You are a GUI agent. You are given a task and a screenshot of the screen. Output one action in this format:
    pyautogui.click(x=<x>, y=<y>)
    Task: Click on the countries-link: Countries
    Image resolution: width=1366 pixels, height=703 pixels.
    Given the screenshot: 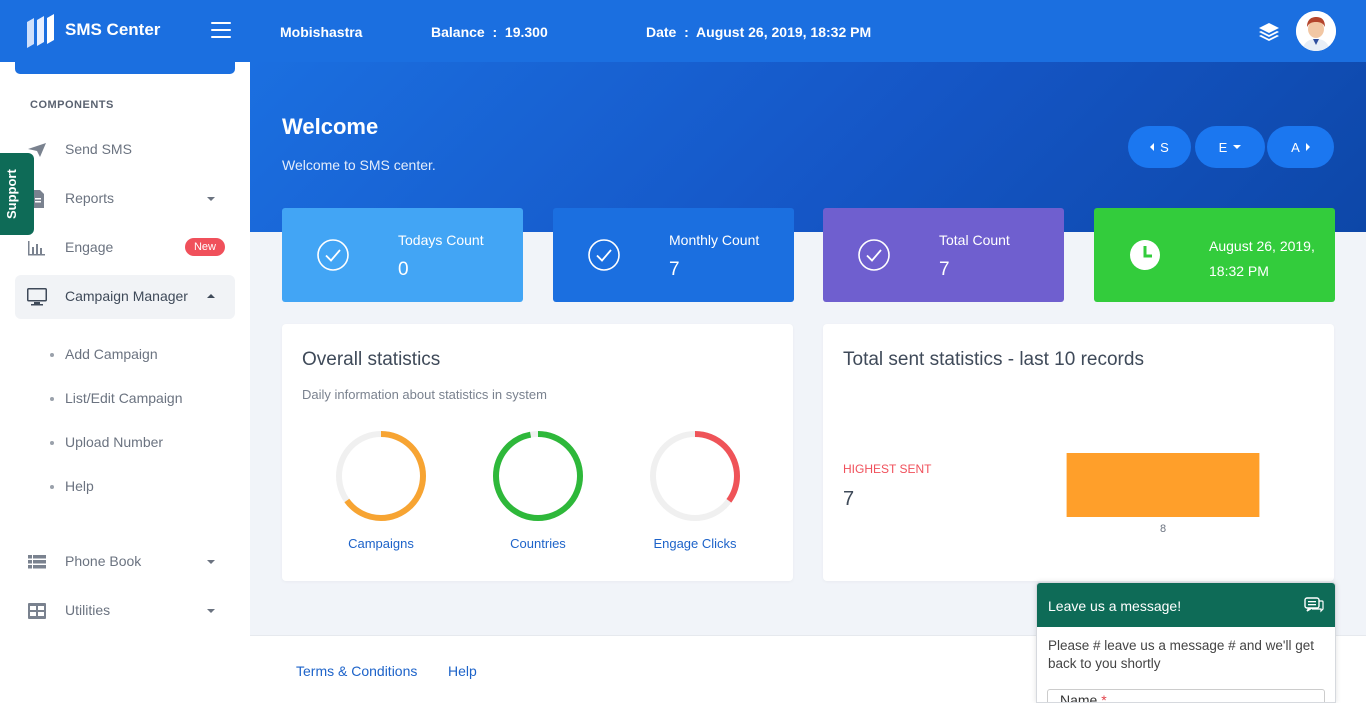 What is the action you would take?
    pyautogui.click(x=538, y=543)
    